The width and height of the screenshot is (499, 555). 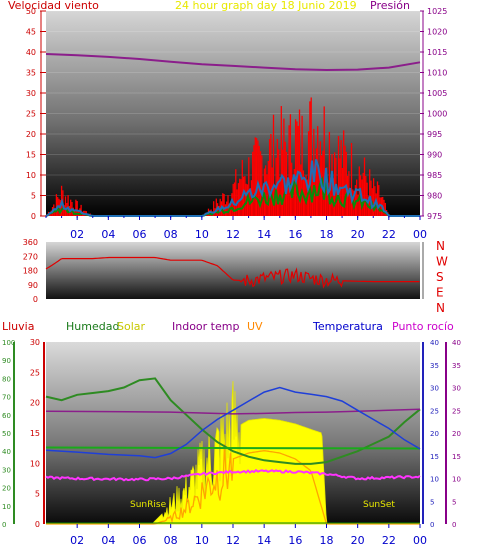 I want to click on bot-time-label: 02, so click(x=77, y=540).